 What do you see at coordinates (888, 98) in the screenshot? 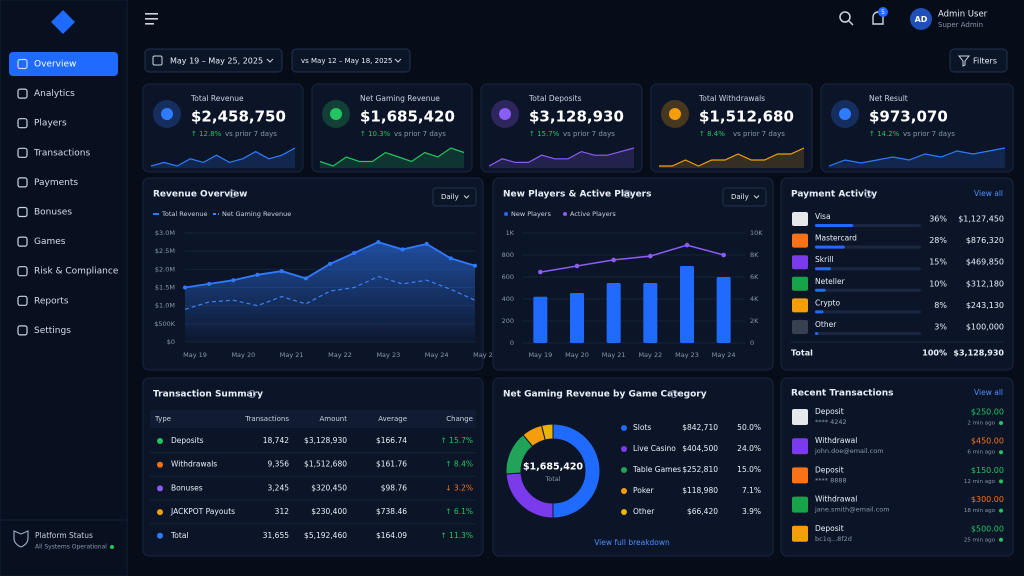
I see `kpi-title: Net Result` at bounding box center [888, 98].